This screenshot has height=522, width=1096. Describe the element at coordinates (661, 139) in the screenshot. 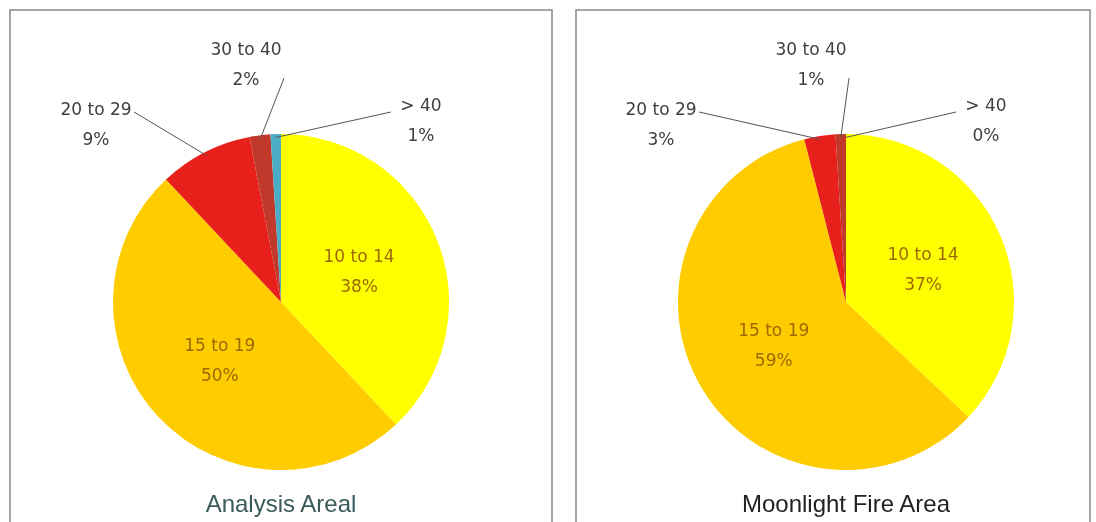

I see `data-label: 3%` at that location.